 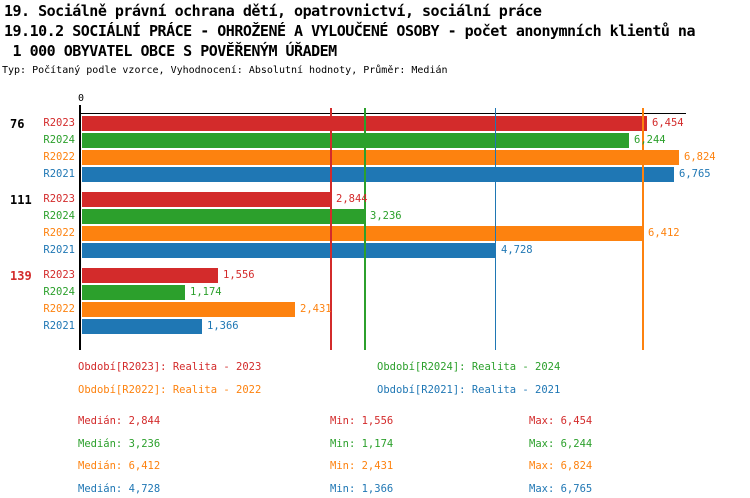 I want to click on bar-value-label-76-R2023: 6,454, so click(x=668, y=123).